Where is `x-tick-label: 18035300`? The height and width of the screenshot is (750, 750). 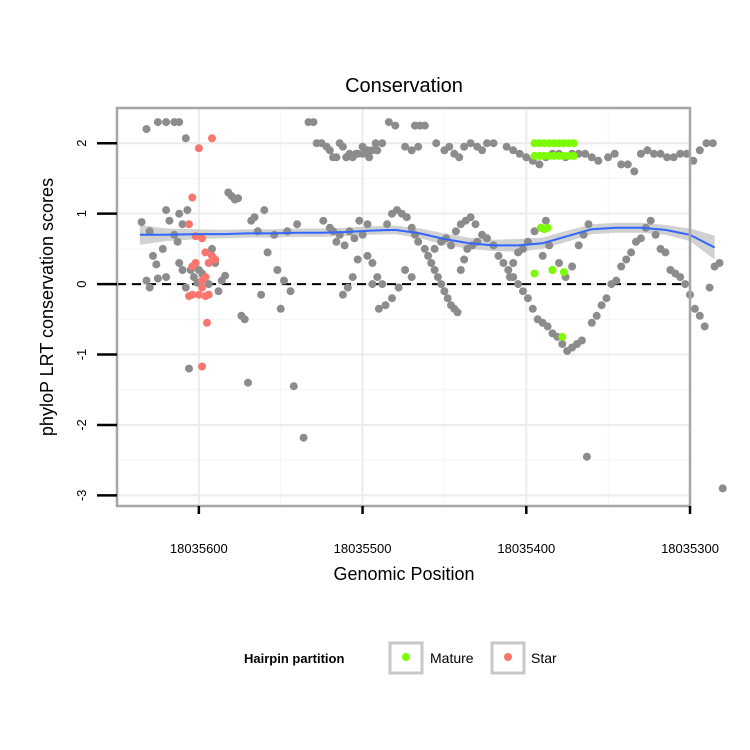
x-tick-label: 18035300 is located at coordinates (690, 548).